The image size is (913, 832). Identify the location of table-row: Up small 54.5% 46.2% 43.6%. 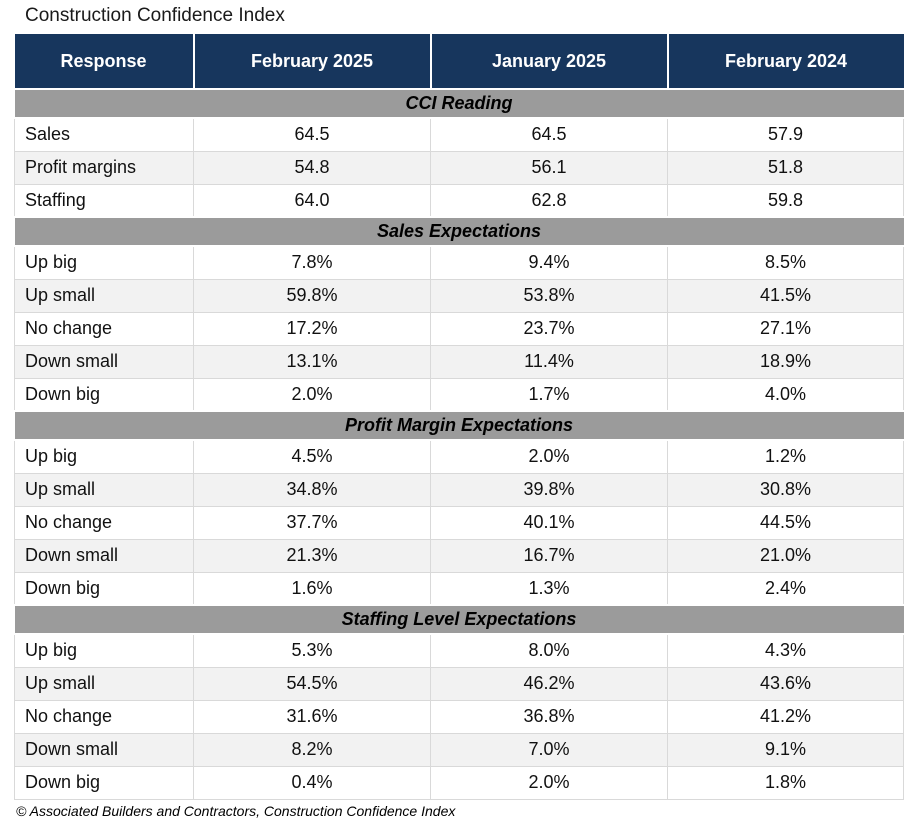
(459, 683).